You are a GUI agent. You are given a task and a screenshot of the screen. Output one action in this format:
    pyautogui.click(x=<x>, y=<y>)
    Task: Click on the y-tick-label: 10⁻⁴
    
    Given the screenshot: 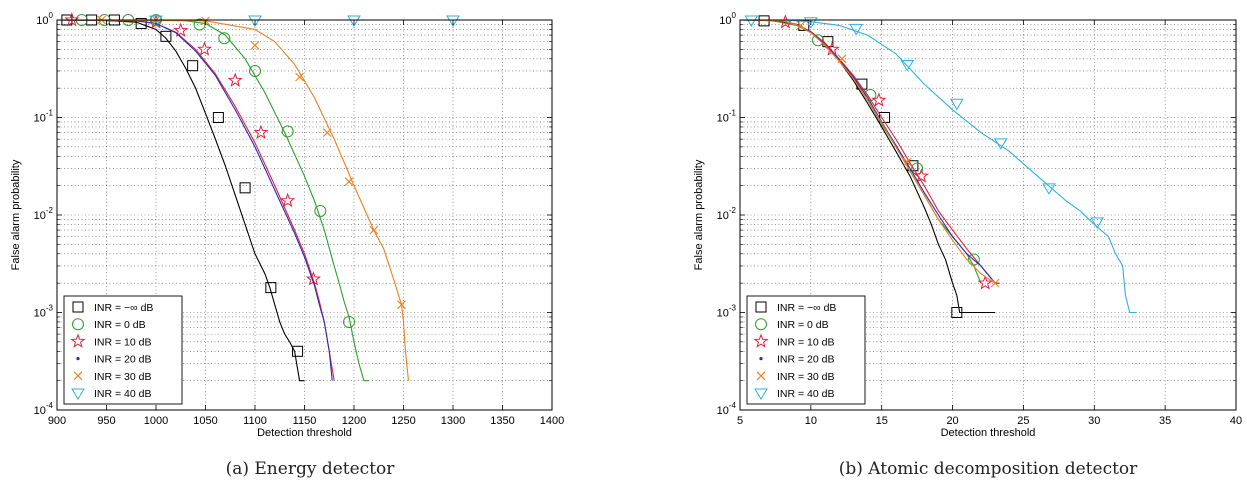 What is the action you would take?
    pyautogui.click(x=727, y=409)
    